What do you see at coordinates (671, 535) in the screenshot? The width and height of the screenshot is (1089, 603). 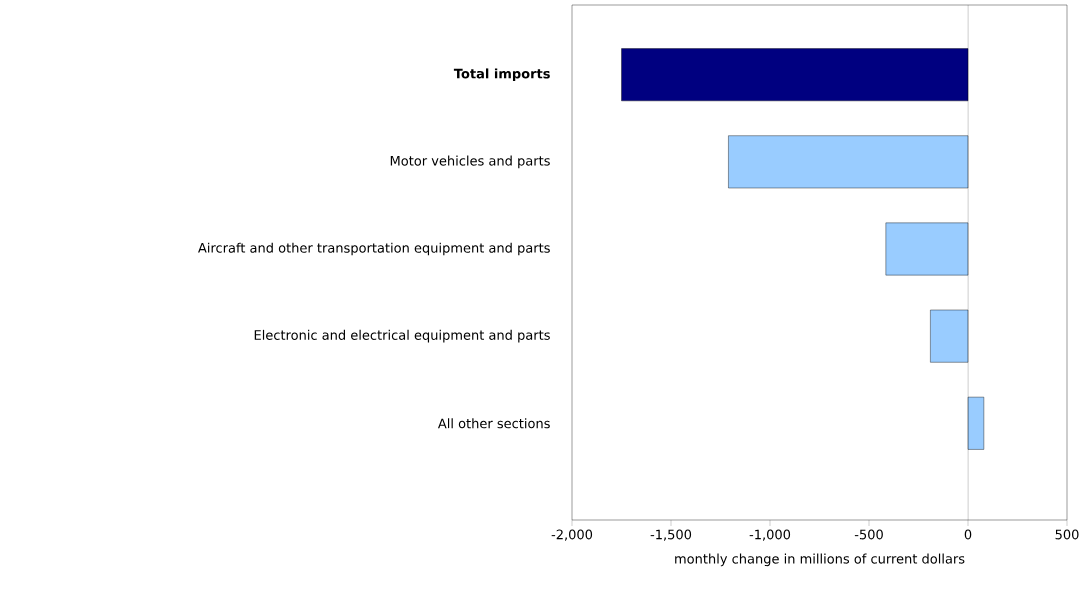 I see `x-tick-label: -1,500` at bounding box center [671, 535].